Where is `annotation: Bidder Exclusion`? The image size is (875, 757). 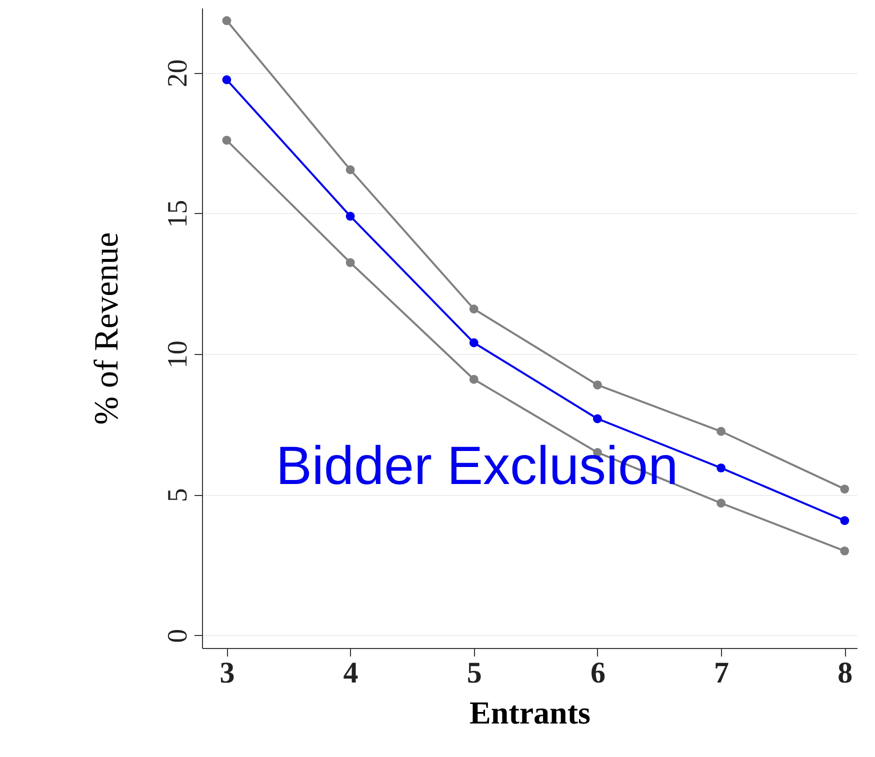 annotation: Bidder Exclusion is located at coordinates (477, 466).